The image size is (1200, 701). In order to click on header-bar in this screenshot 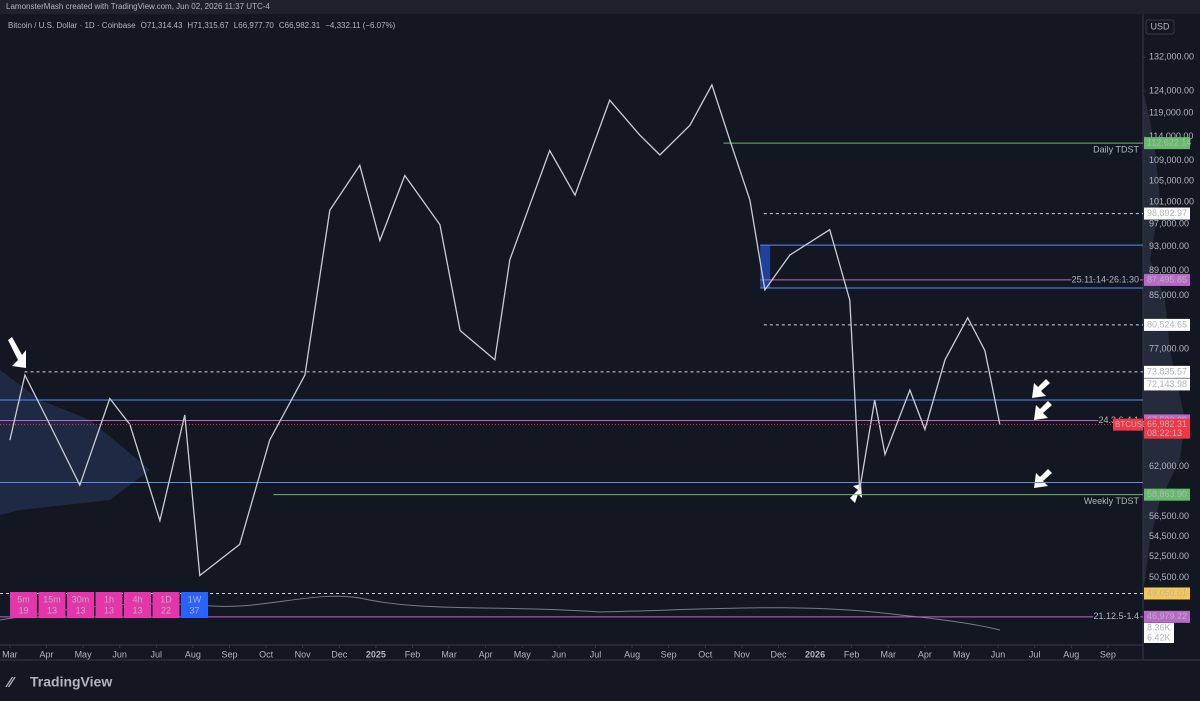, I will do `click(600, 7)`.